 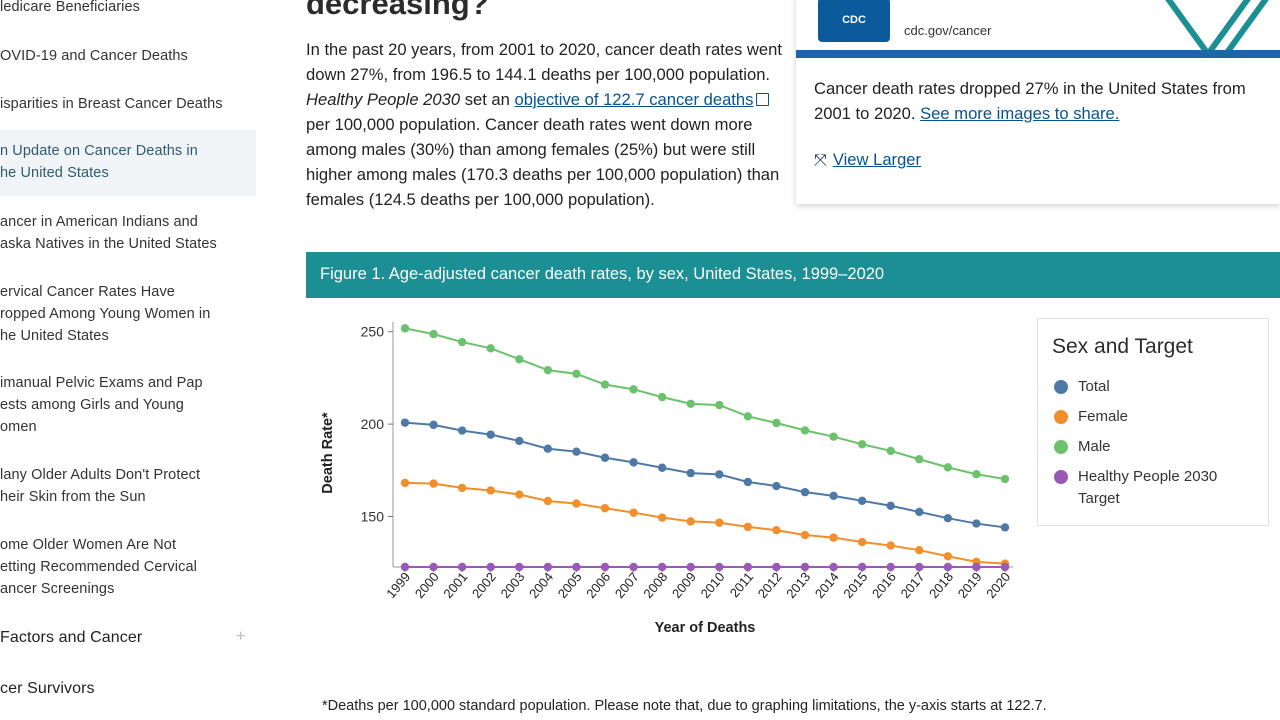 I want to click on view-larger-button: ⤧ View Larger, so click(x=867, y=160).